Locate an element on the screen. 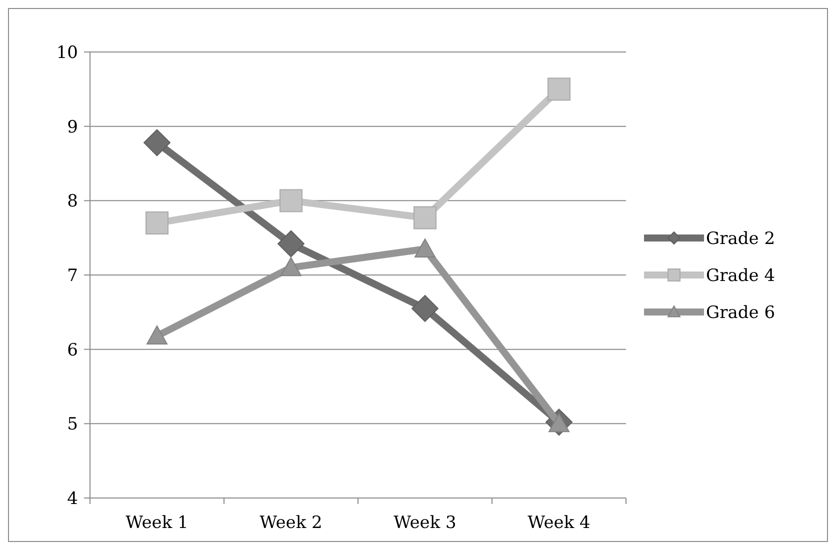 The height and width of the screenshot is (552, 838). x-tick-label: Week 3 is located at coordinates (425, 523).